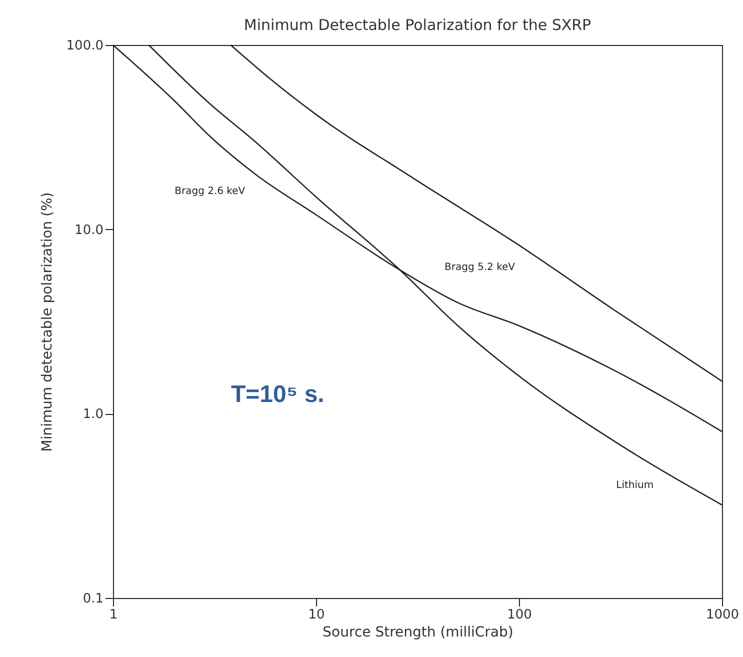 The image size is (743, 657). What do you see at coordinates (277, 394) in the screenshot?
I see `annotation: T=10⁵ s.` at bounding box center [277, 394].